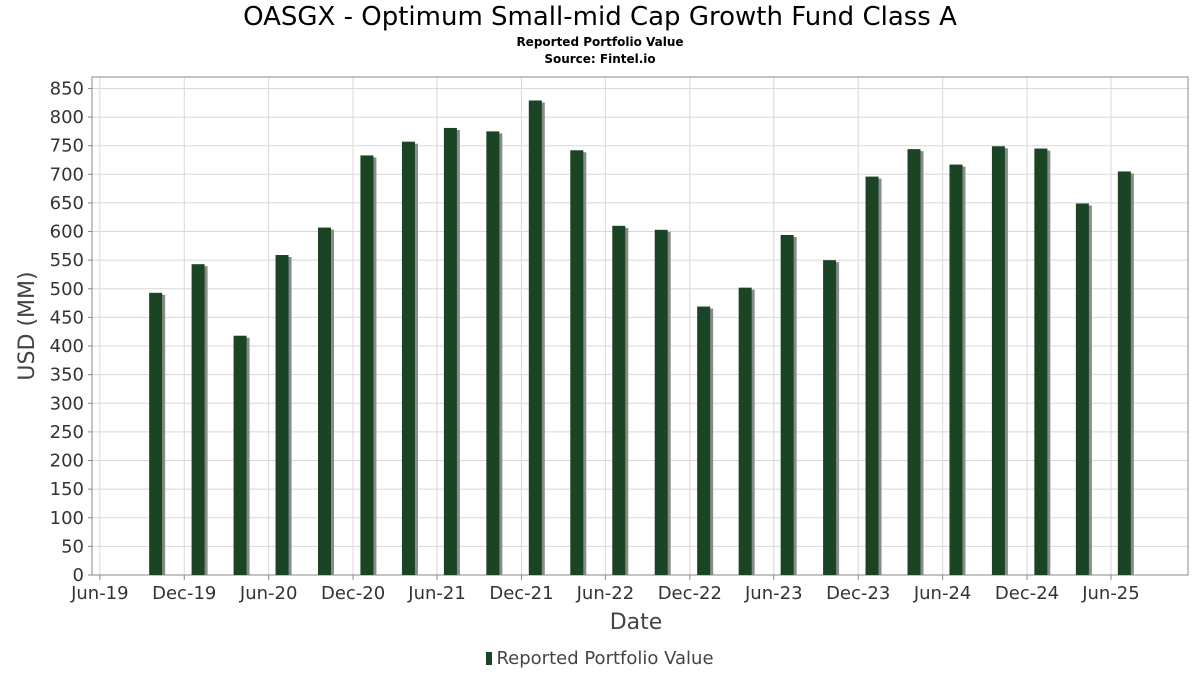 Image resolution: width=1200 pixels, height=675 pixels. What do you see at coordinates (436, 593) in the screenshot?
I see `x-tick-label: Jun-21` at bounding box center [436, 593].